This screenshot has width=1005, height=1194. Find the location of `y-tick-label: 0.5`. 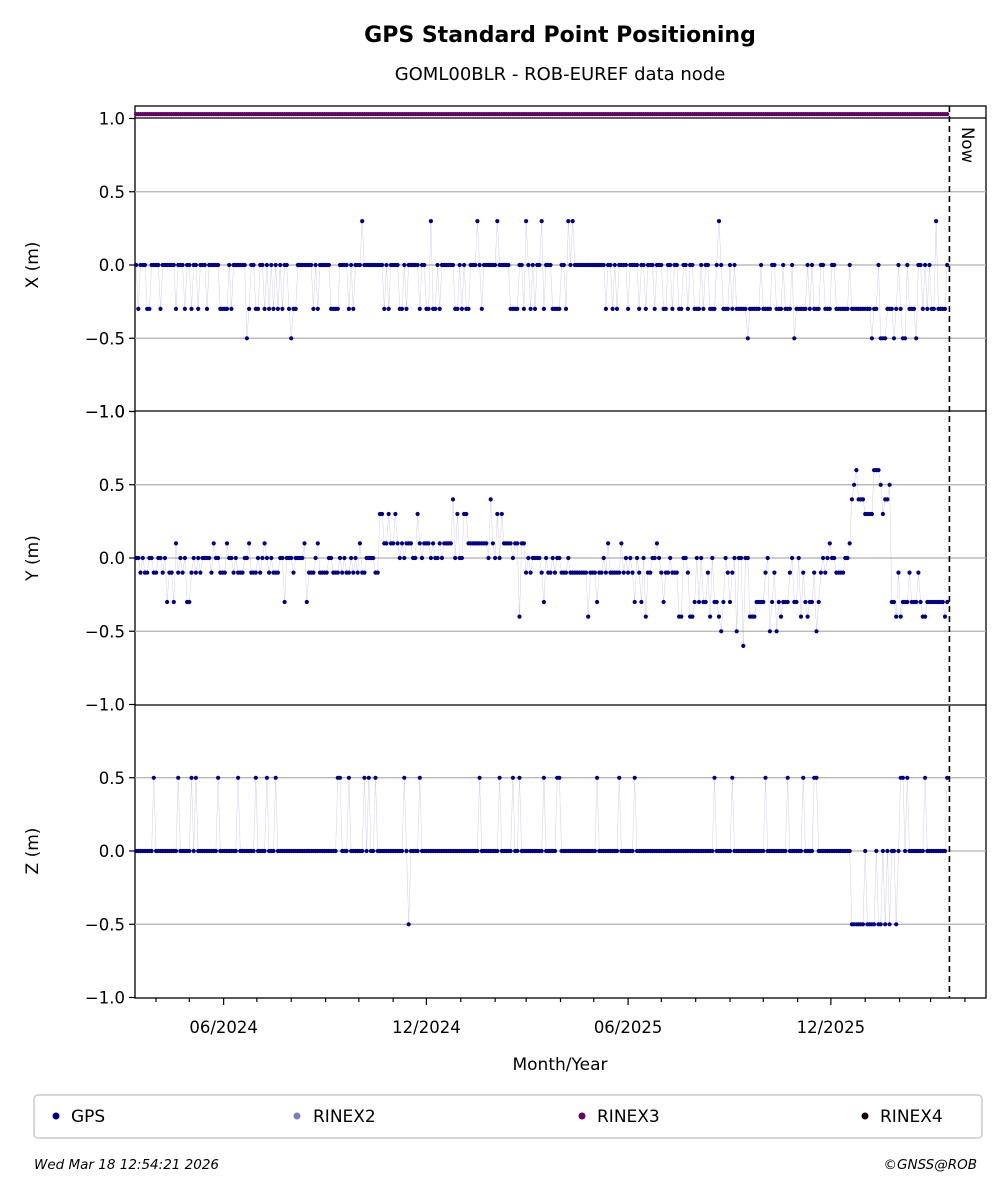

y-tick-label: 0.5 is located at coordinates (112, 778).